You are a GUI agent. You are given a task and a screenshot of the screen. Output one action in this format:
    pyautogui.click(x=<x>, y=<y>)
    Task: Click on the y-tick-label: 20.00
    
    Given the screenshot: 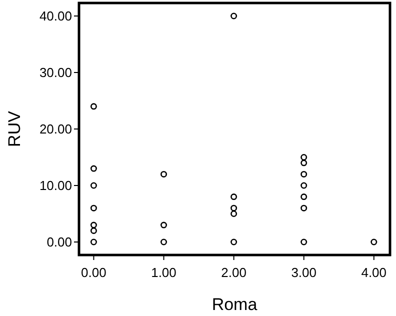 What is the action you would take?
    pyautogui.click(x=55, y=129)
    